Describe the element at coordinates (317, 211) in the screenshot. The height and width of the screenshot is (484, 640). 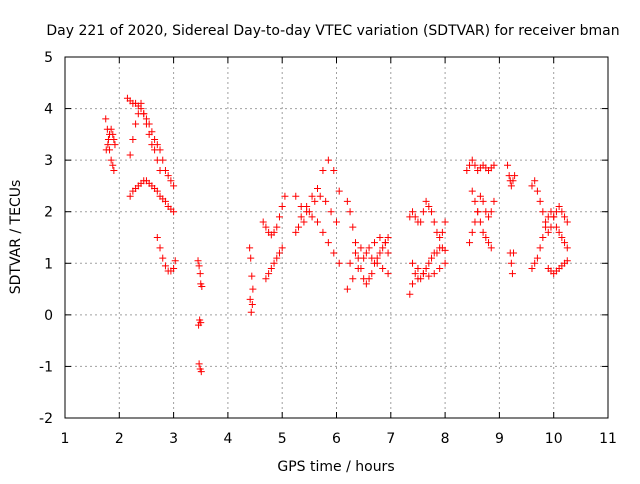
I see `series-pass-7c` at that location.